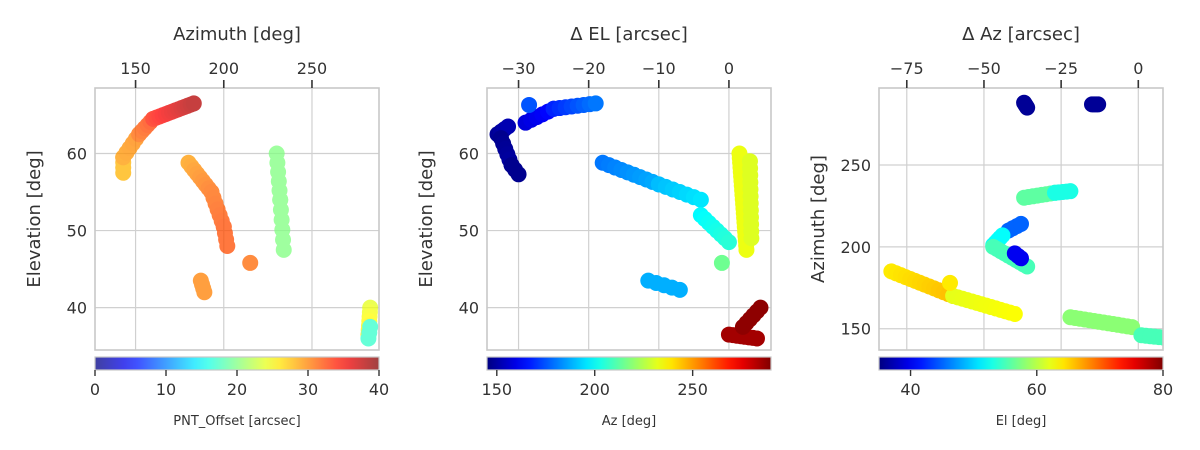  What do you see at coordinates (135, 68) in the screenshot?
I see `x-tick-label: 150` at bounding box center [135, 68].